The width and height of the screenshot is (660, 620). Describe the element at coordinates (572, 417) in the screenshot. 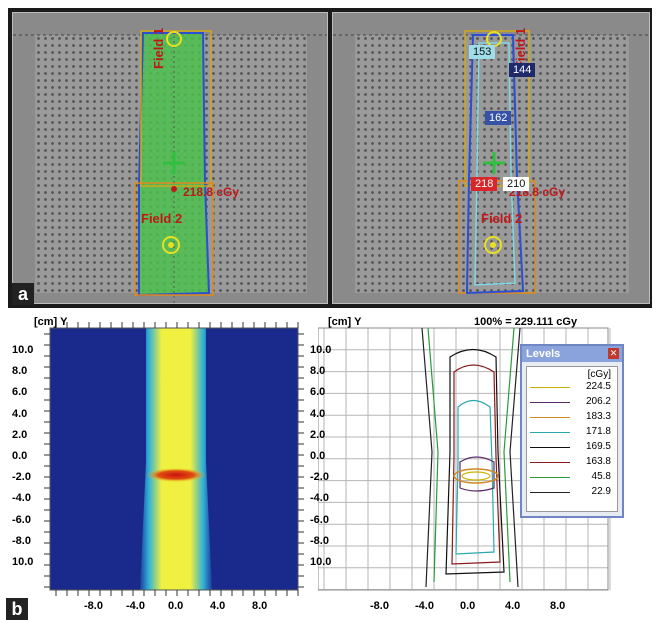

I see `level-row: 183.3` at that location.